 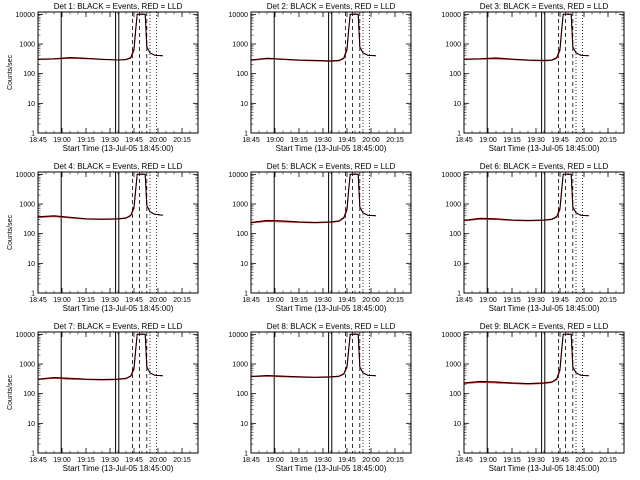 What do you see at coordinates (118, 166) in the screenshot?
I see `chart-title: Det 4: BLACK = Events, RED = LLD` at bounding box center [118, 166].